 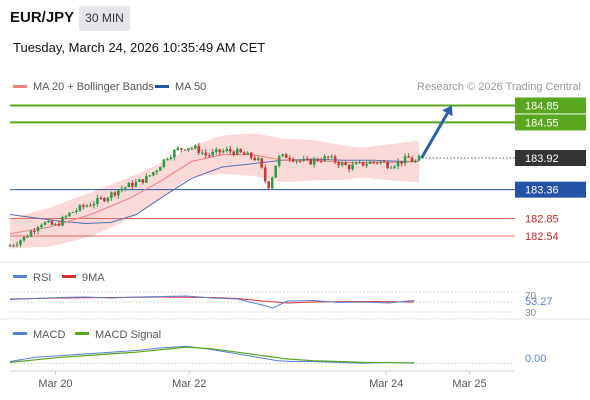 I want to click on ma50-legend-swatch, so click(x=162, y=86).